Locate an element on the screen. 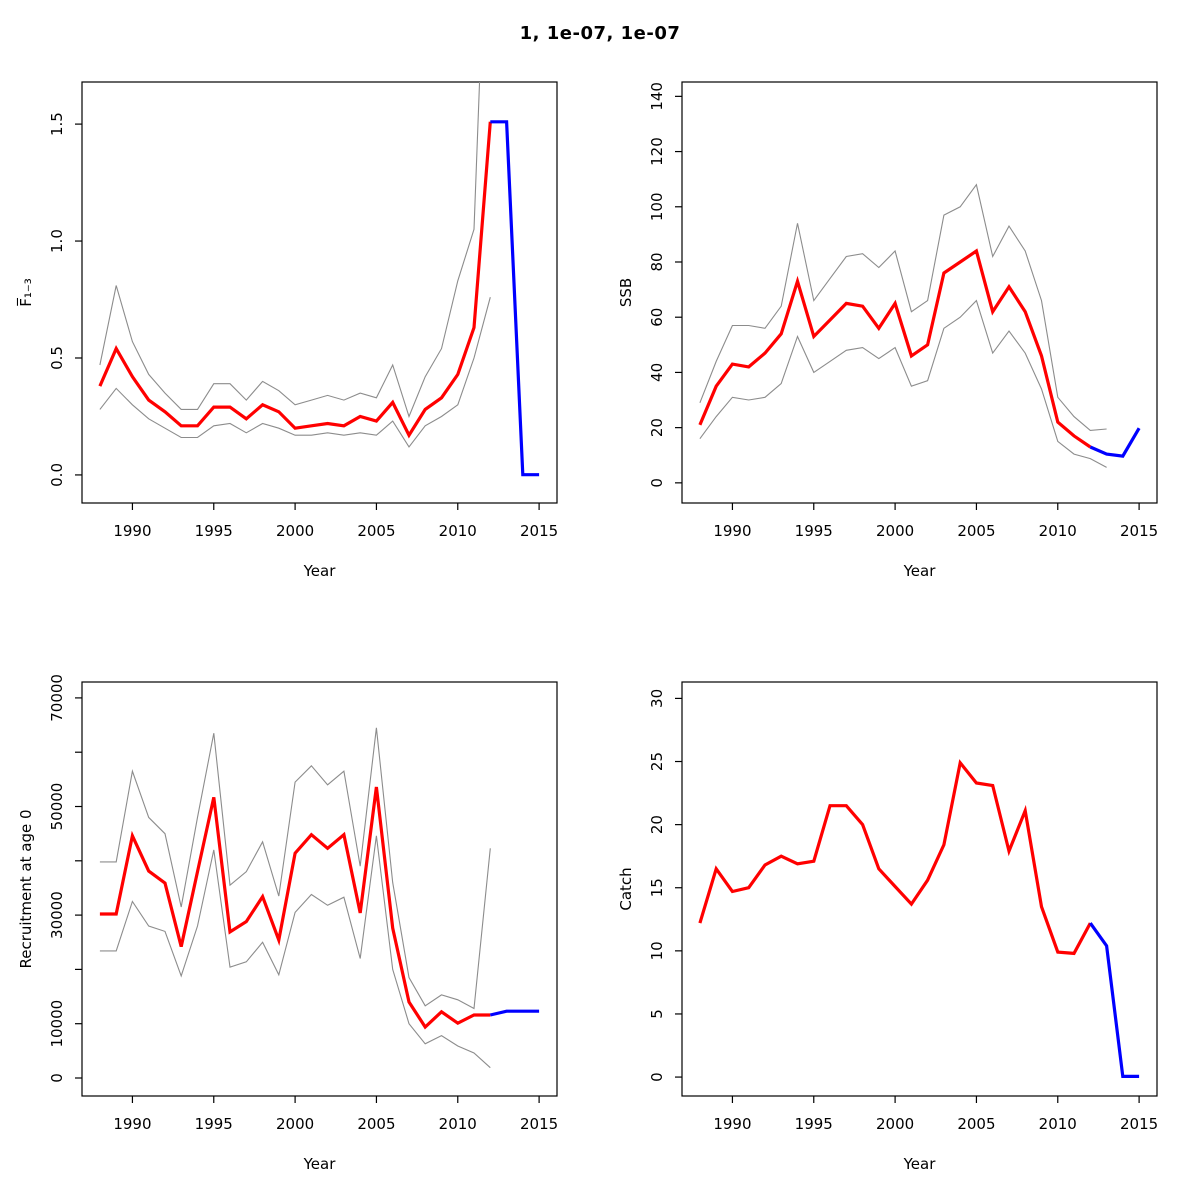 The width and height of the screenshot is (1200, 1200). y-tick-label: 0.0 is located at coordinates (57, 475).